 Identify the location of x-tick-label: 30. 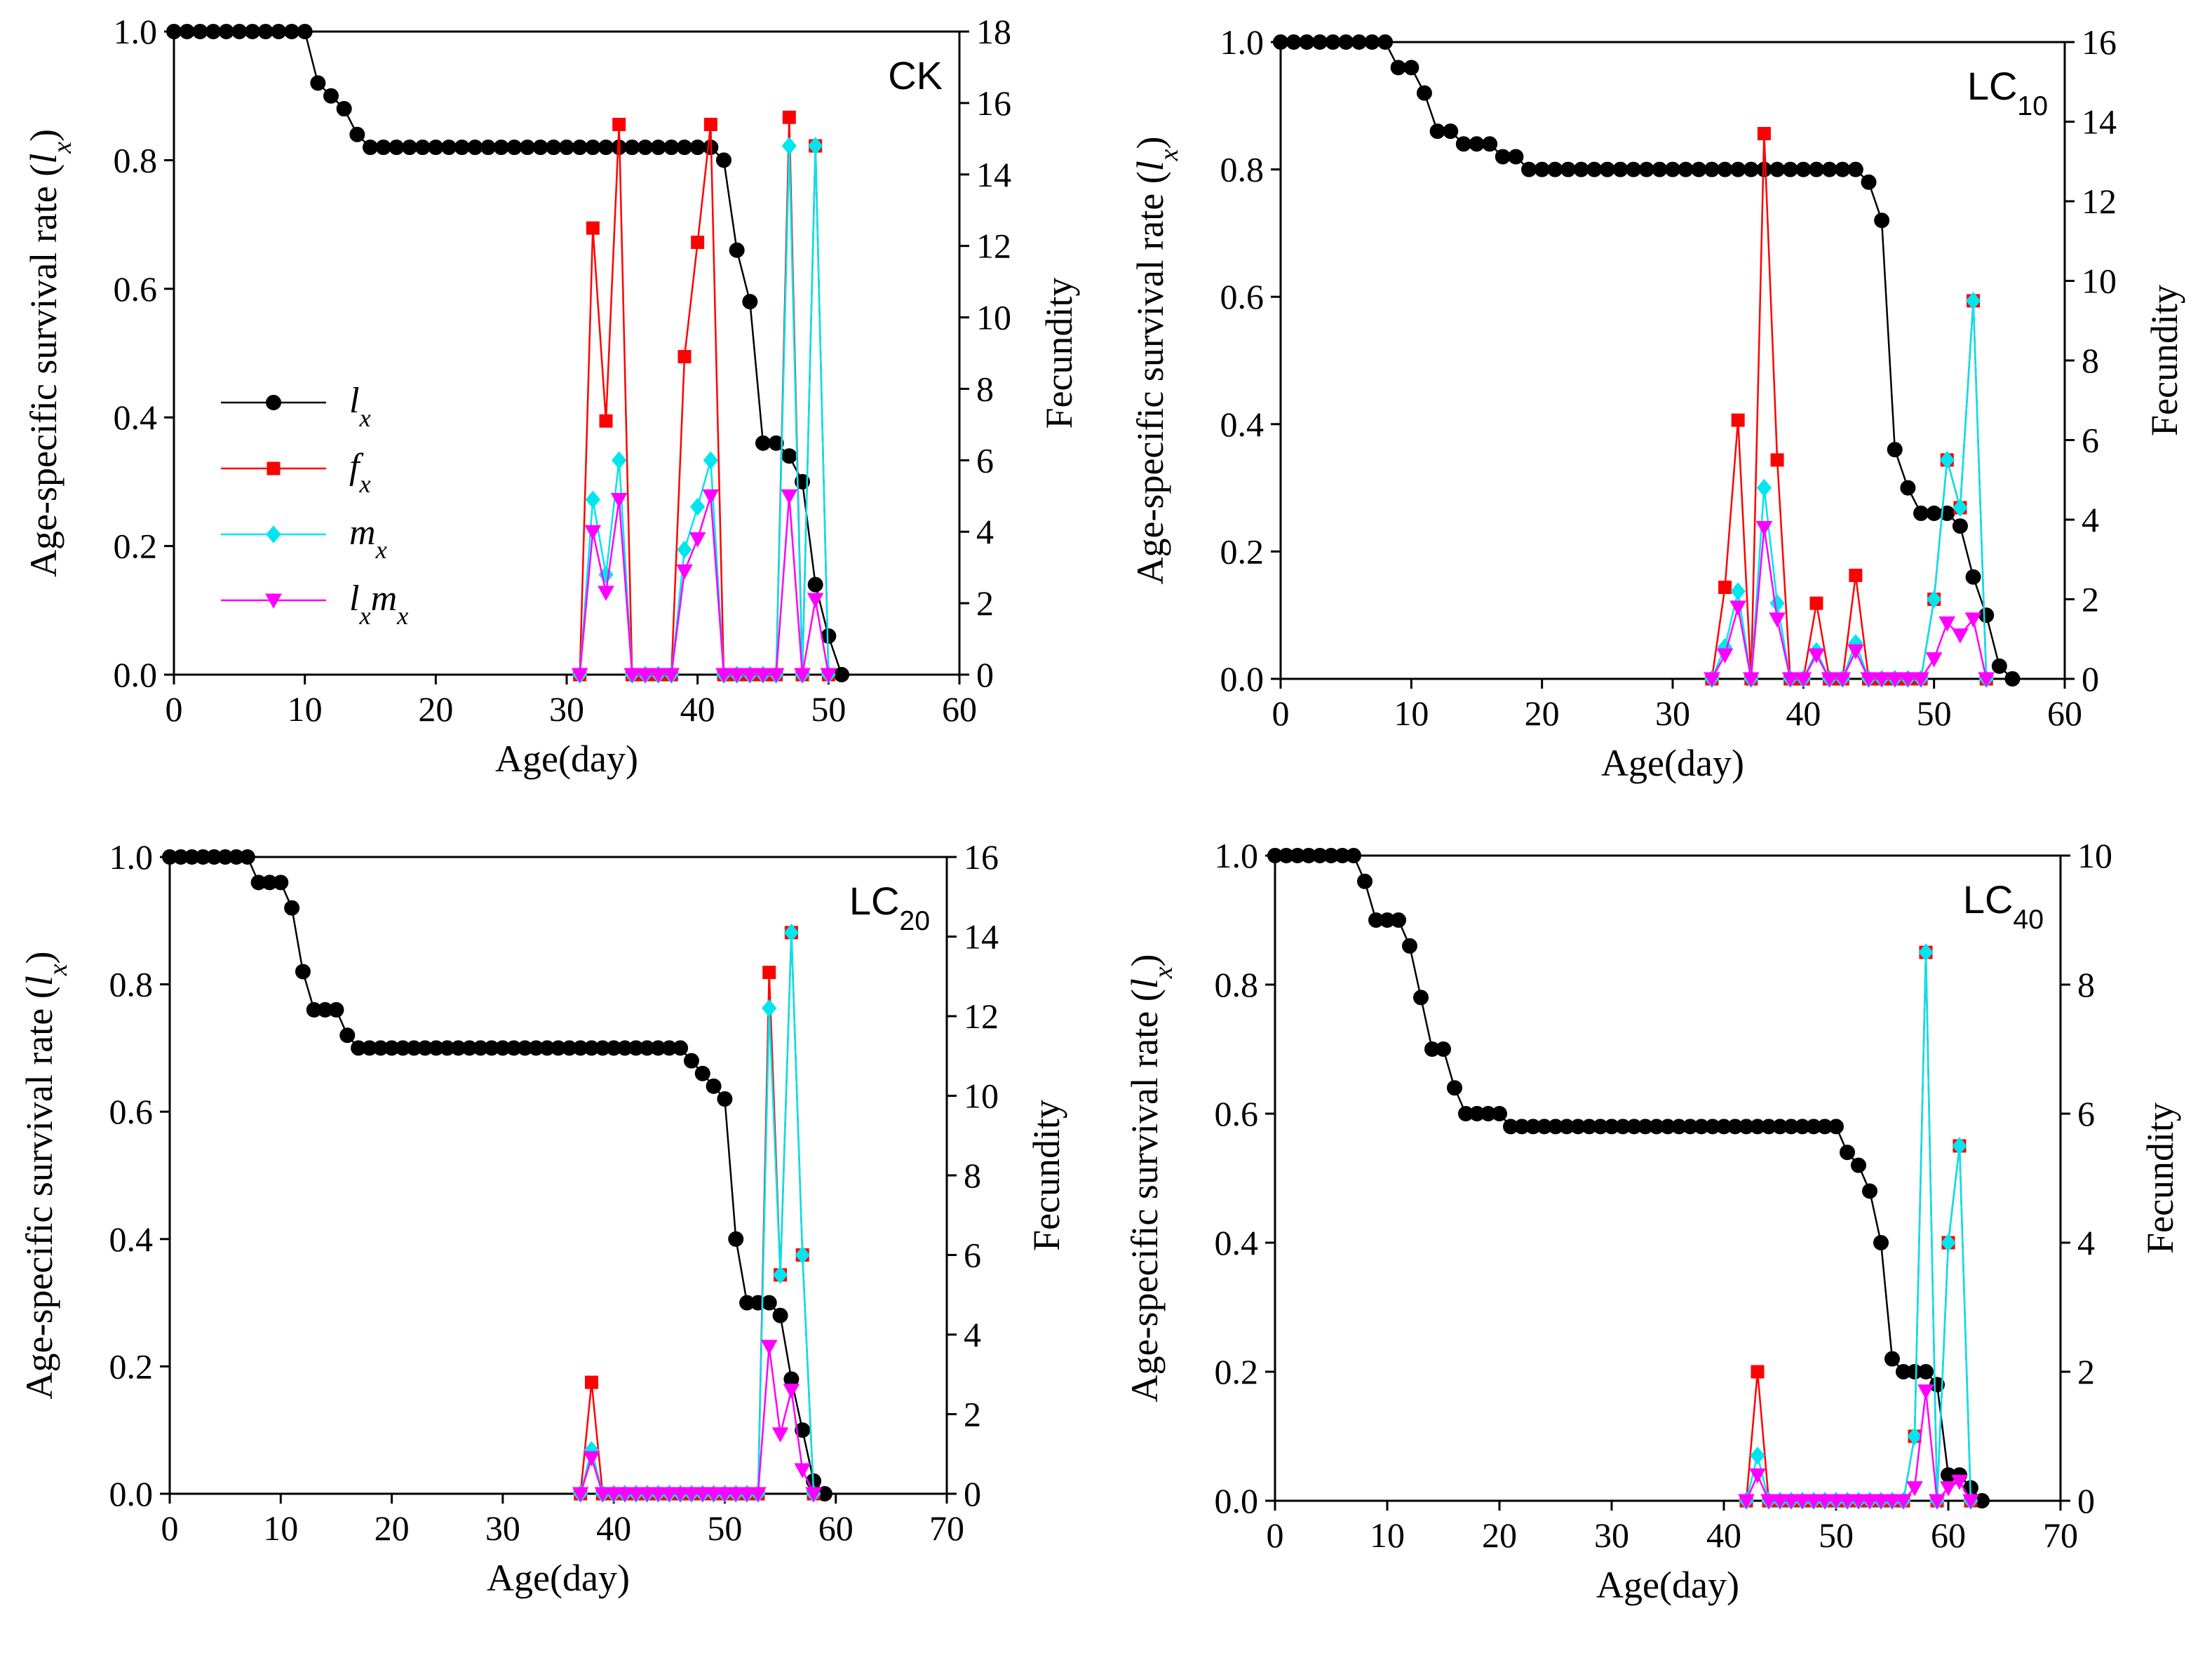
(566, 709).